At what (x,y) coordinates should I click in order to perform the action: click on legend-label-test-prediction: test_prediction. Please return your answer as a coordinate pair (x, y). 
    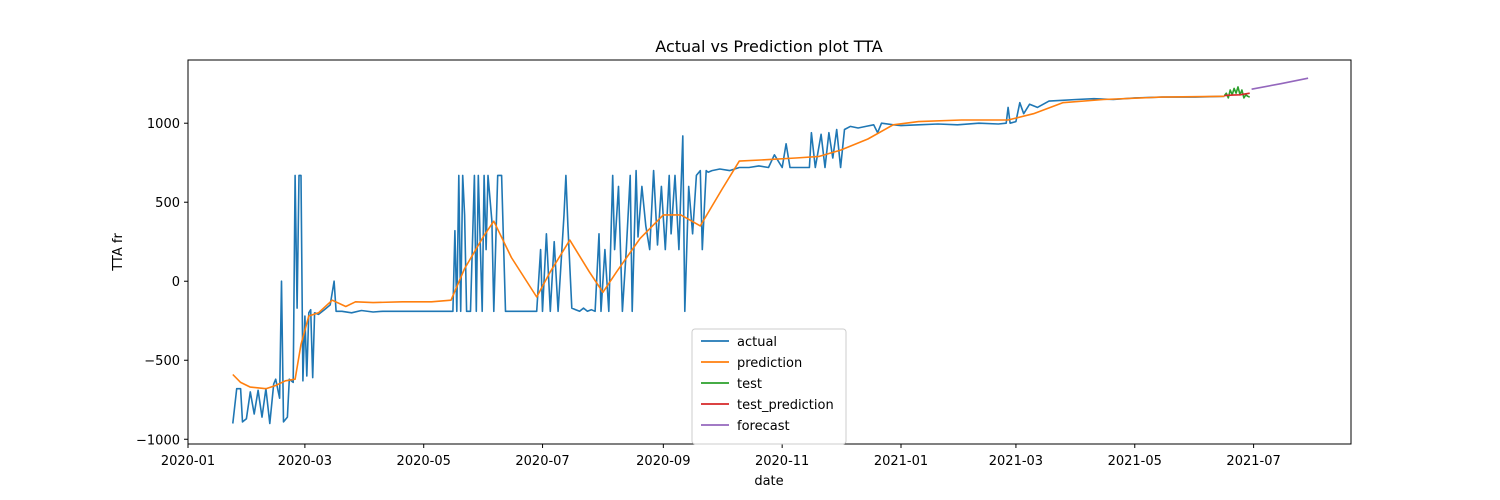
    Looking at the image, I should click on (785, 405).